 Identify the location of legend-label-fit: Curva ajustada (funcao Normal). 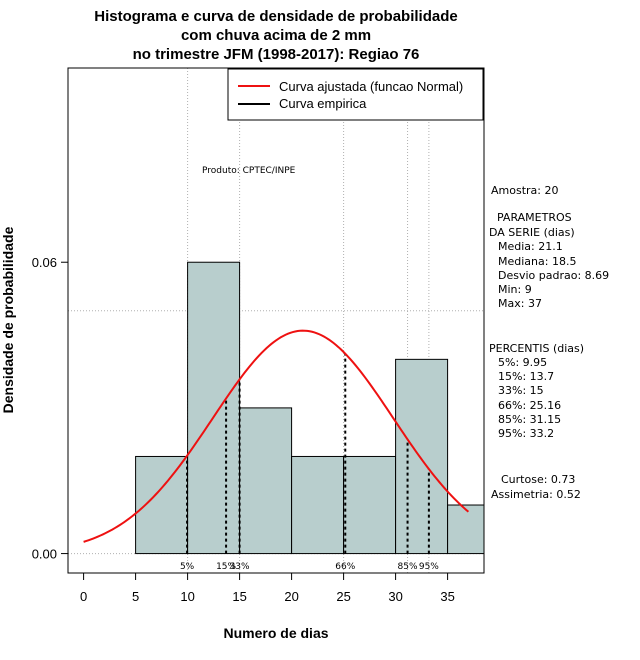
(371, 86).